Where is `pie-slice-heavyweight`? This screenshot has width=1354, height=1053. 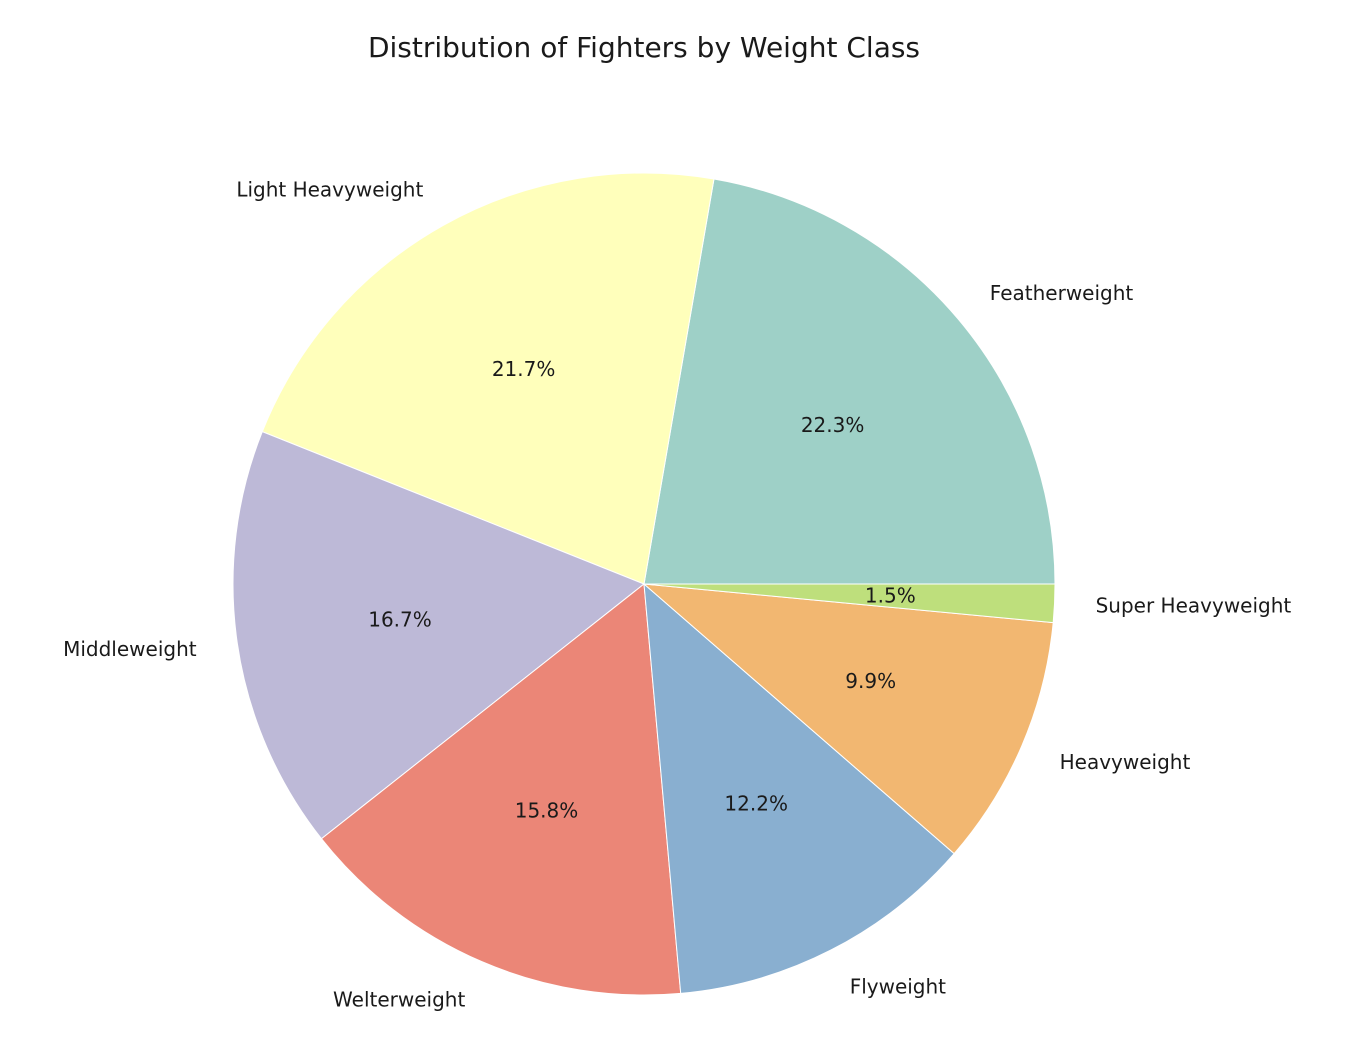
pie-slice-heavyweight is located at coordinates (848, 719).